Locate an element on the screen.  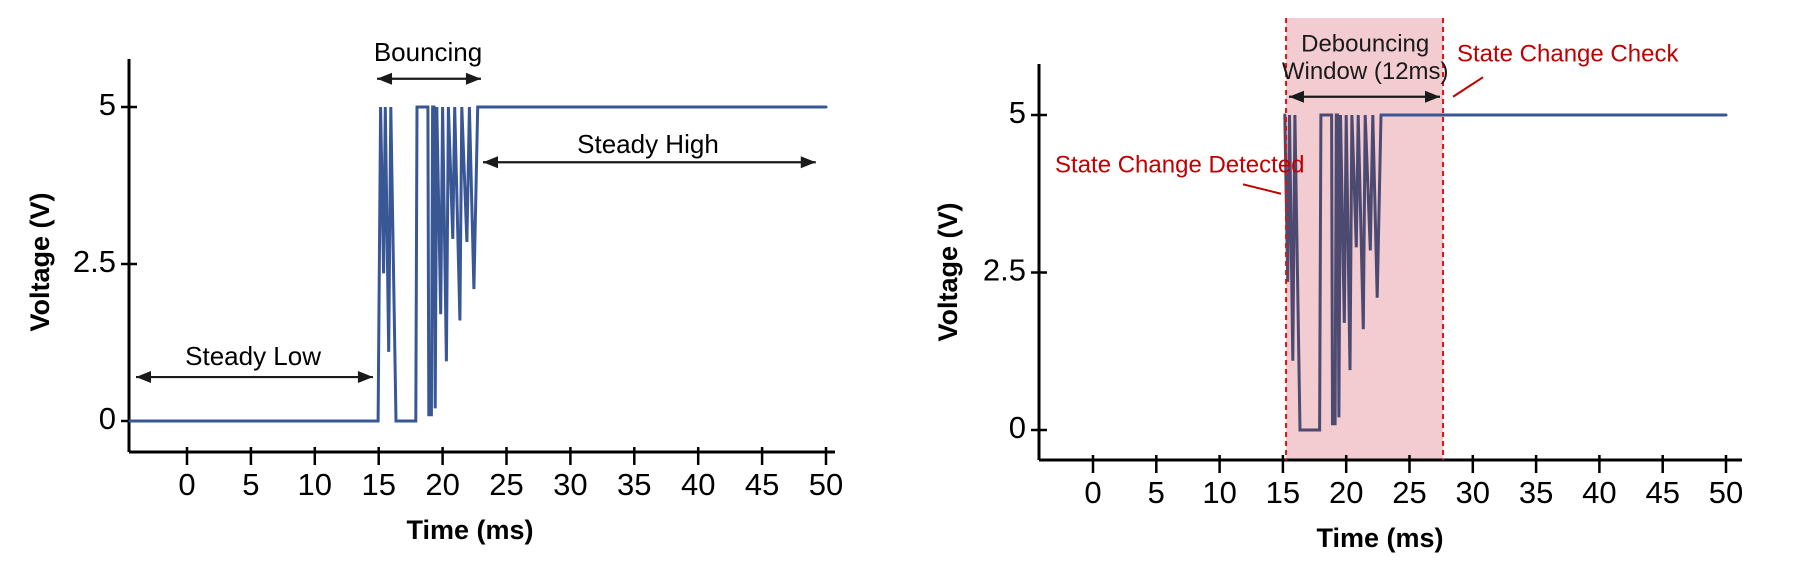
annotation-text: Debouncing is located at coordinates (1365, 43).